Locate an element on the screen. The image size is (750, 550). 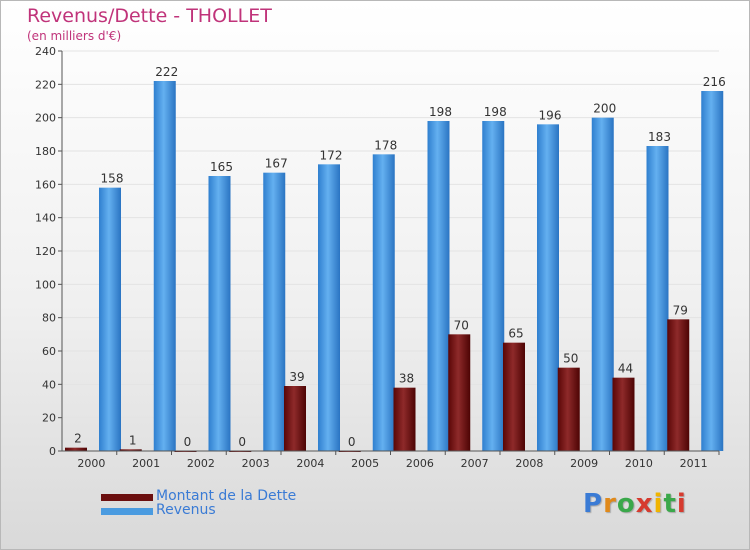
data-label-revenus-2002: 165 is located at coordinates (221, 167).